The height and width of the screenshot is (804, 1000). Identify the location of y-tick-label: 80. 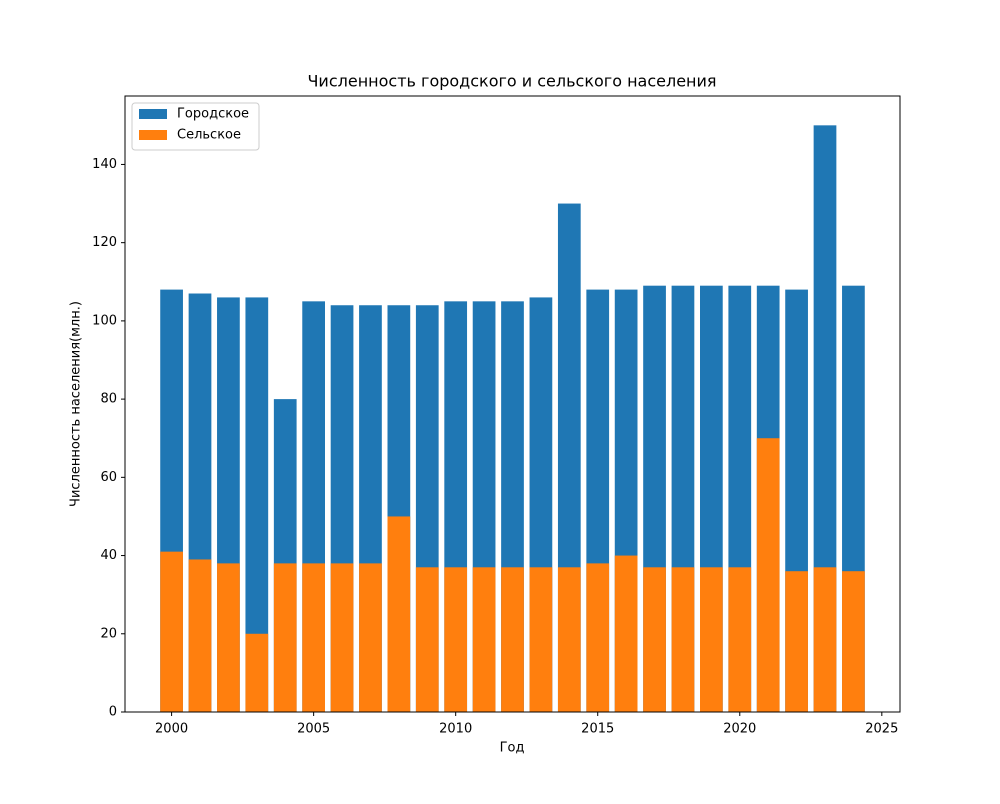
(108, 399).